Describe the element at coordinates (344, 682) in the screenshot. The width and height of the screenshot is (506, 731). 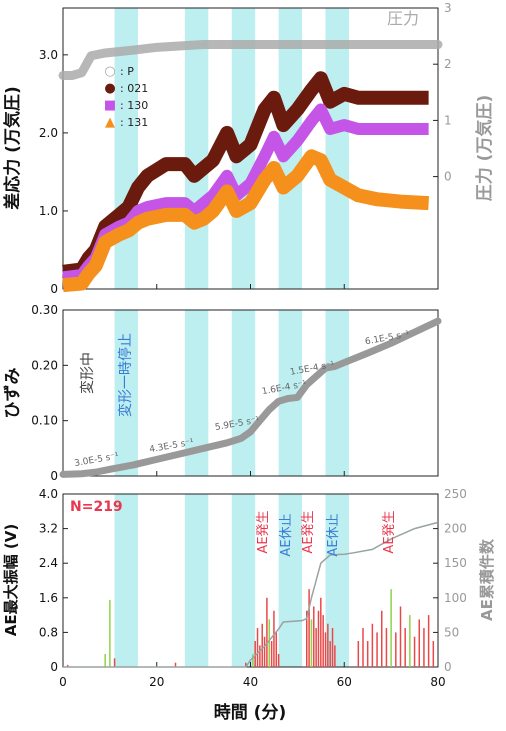
I see `xtick-label-3: 60` at that location.